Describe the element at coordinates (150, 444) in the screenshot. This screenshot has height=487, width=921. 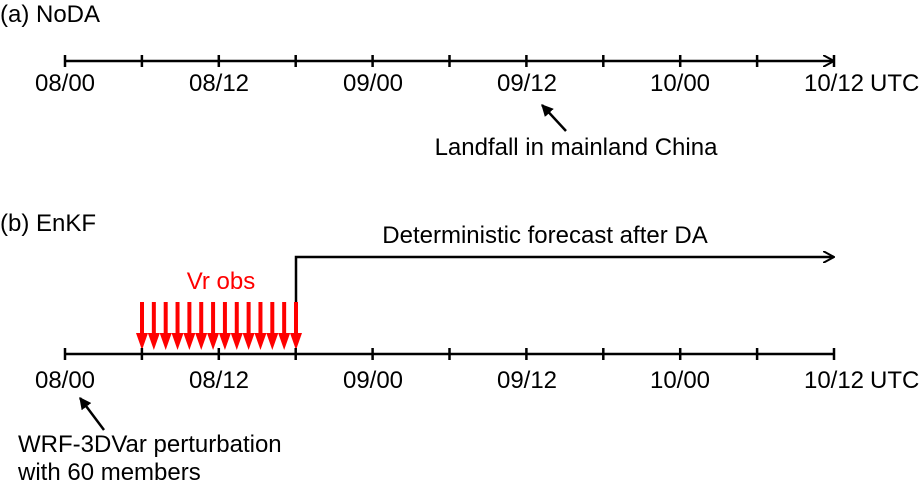
I see `perturbation-annotation-line1: WRF-3DVar perturbation` at that location.